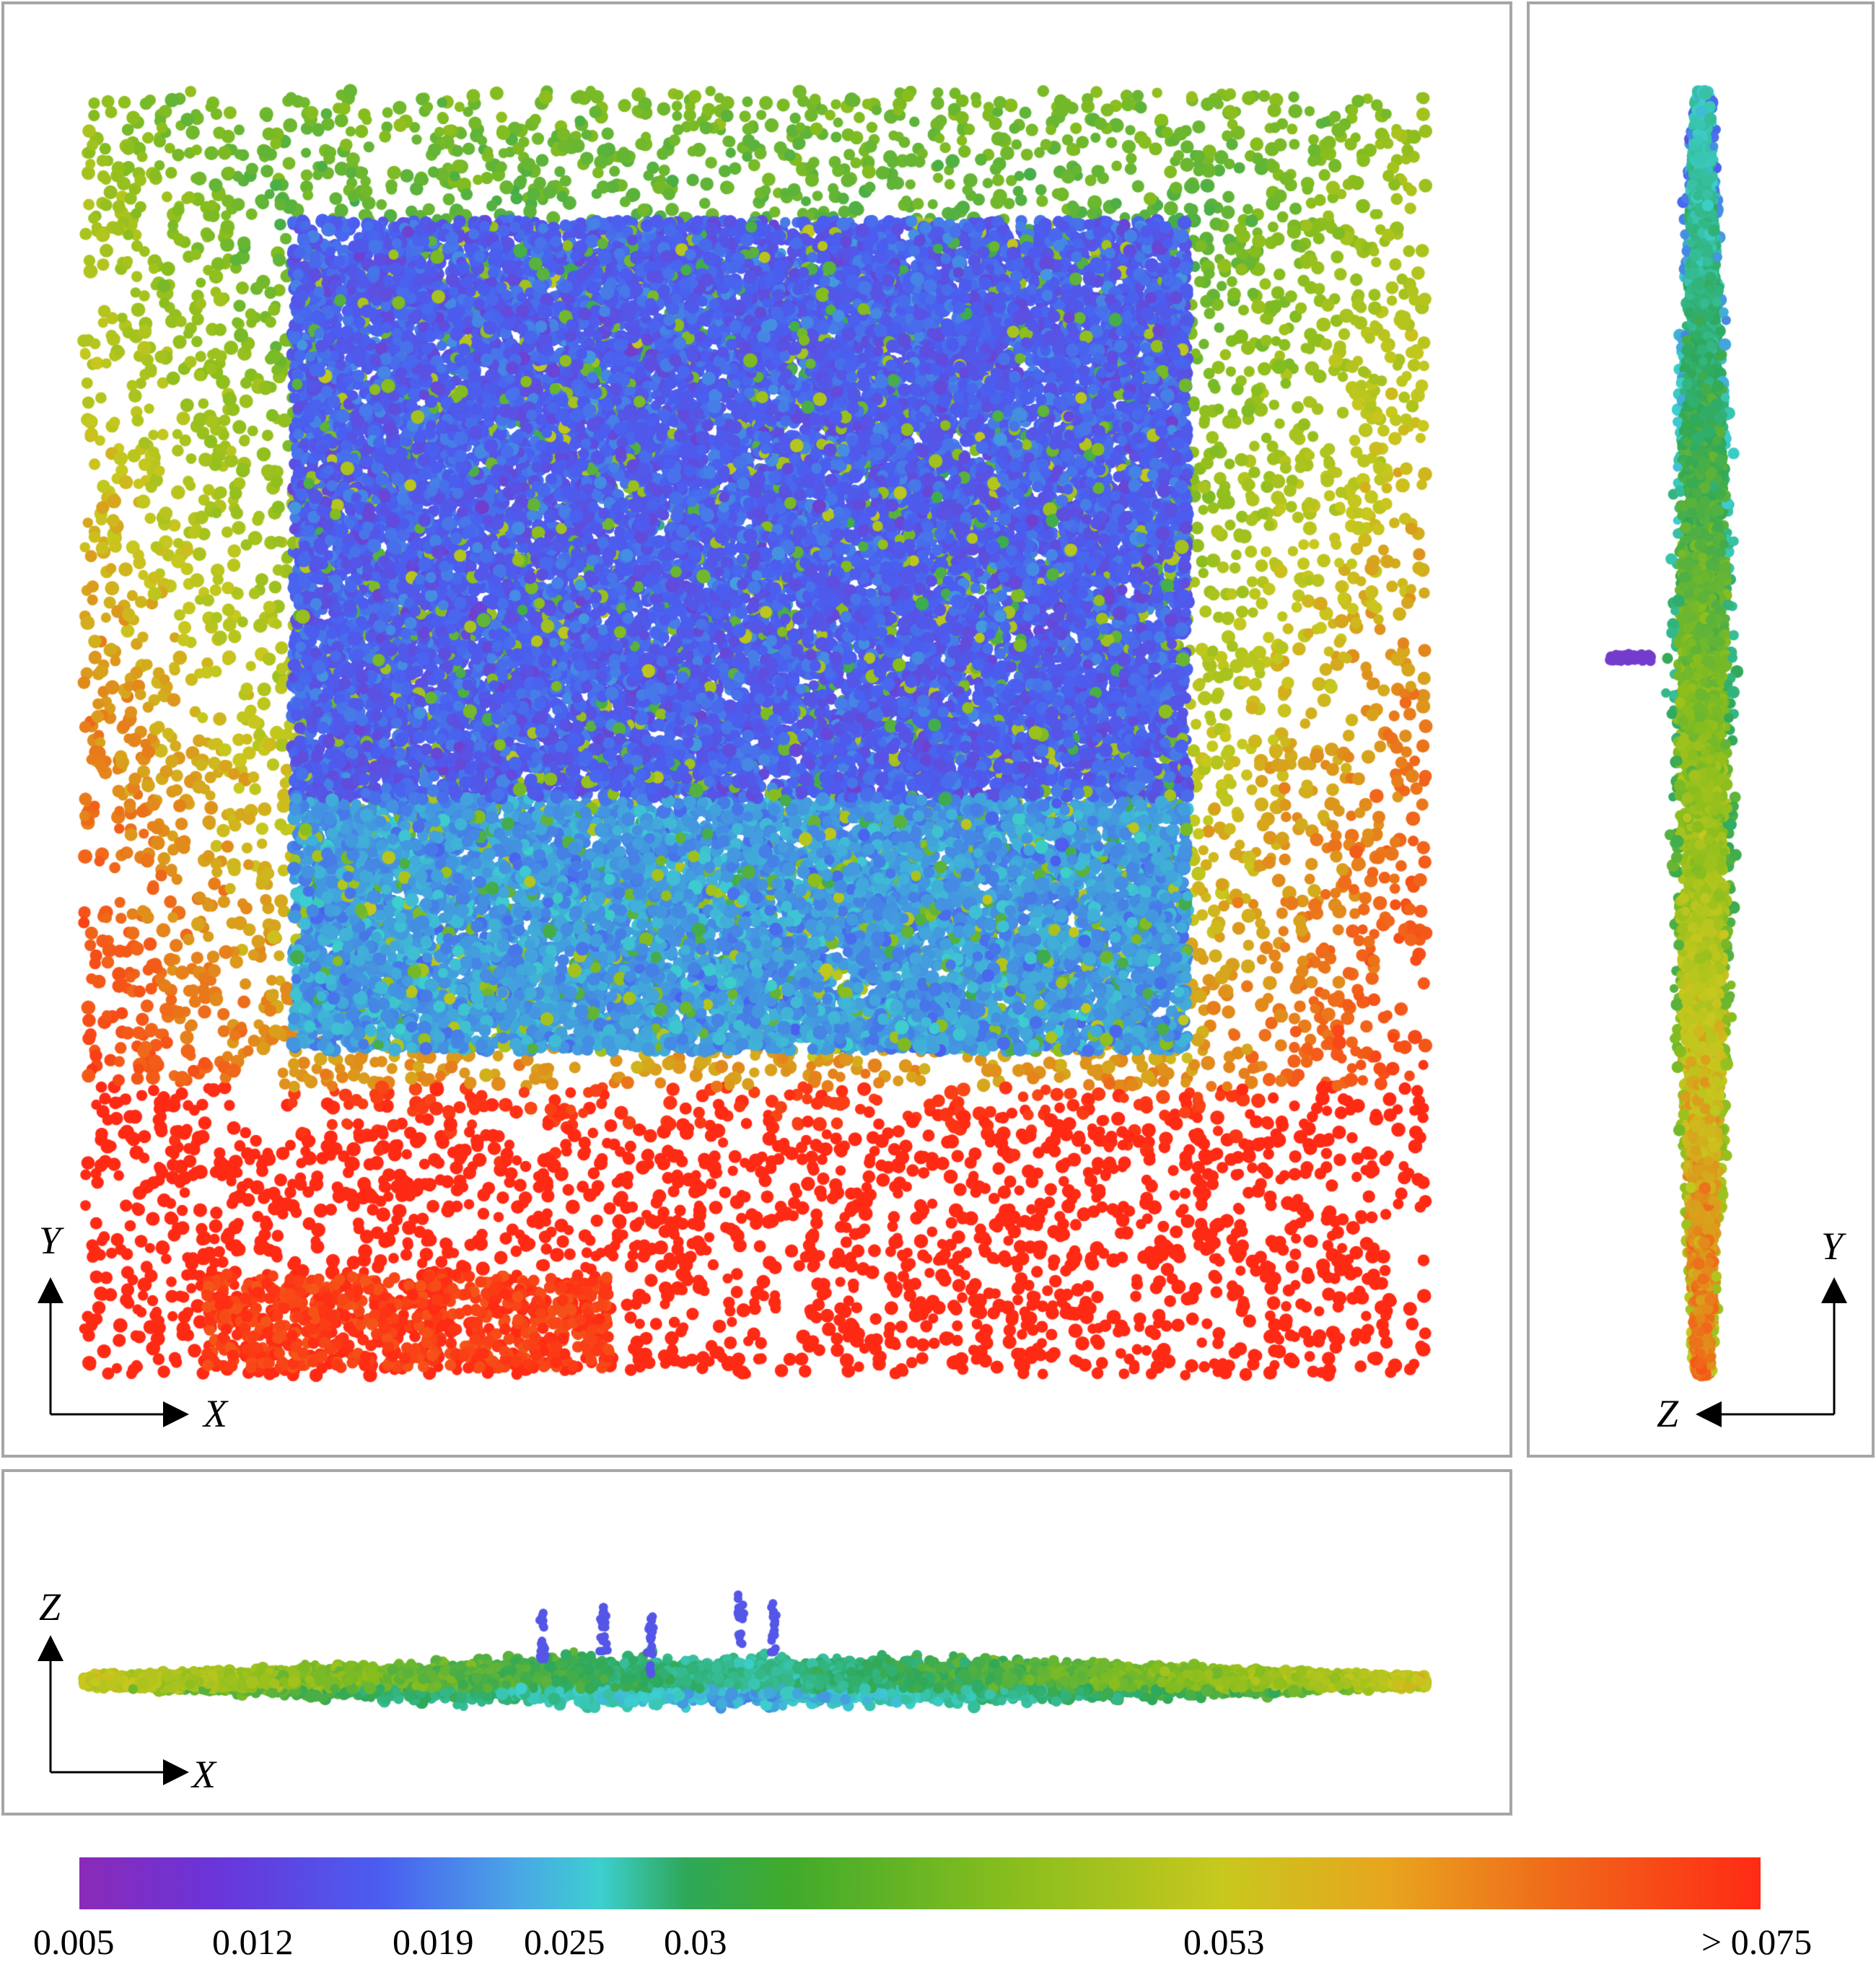 This screenshot has height=1962, width=1876. I want to click on side-view-panel: Y Z, so click(1701, 729).